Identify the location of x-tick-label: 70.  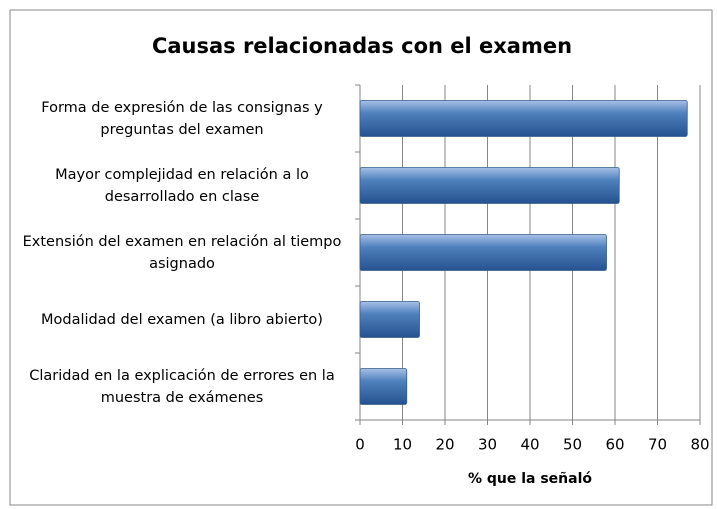
(657, 445).